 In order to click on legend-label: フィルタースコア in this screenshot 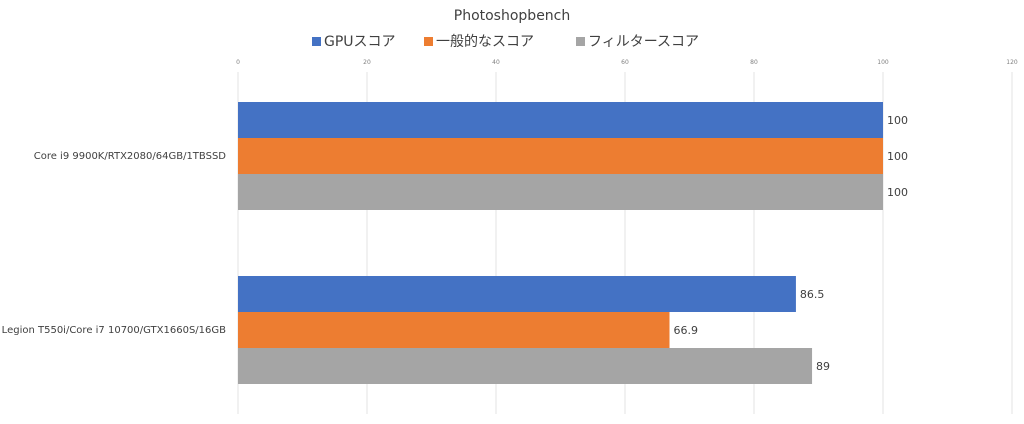, I will do `click(643, 42)`.